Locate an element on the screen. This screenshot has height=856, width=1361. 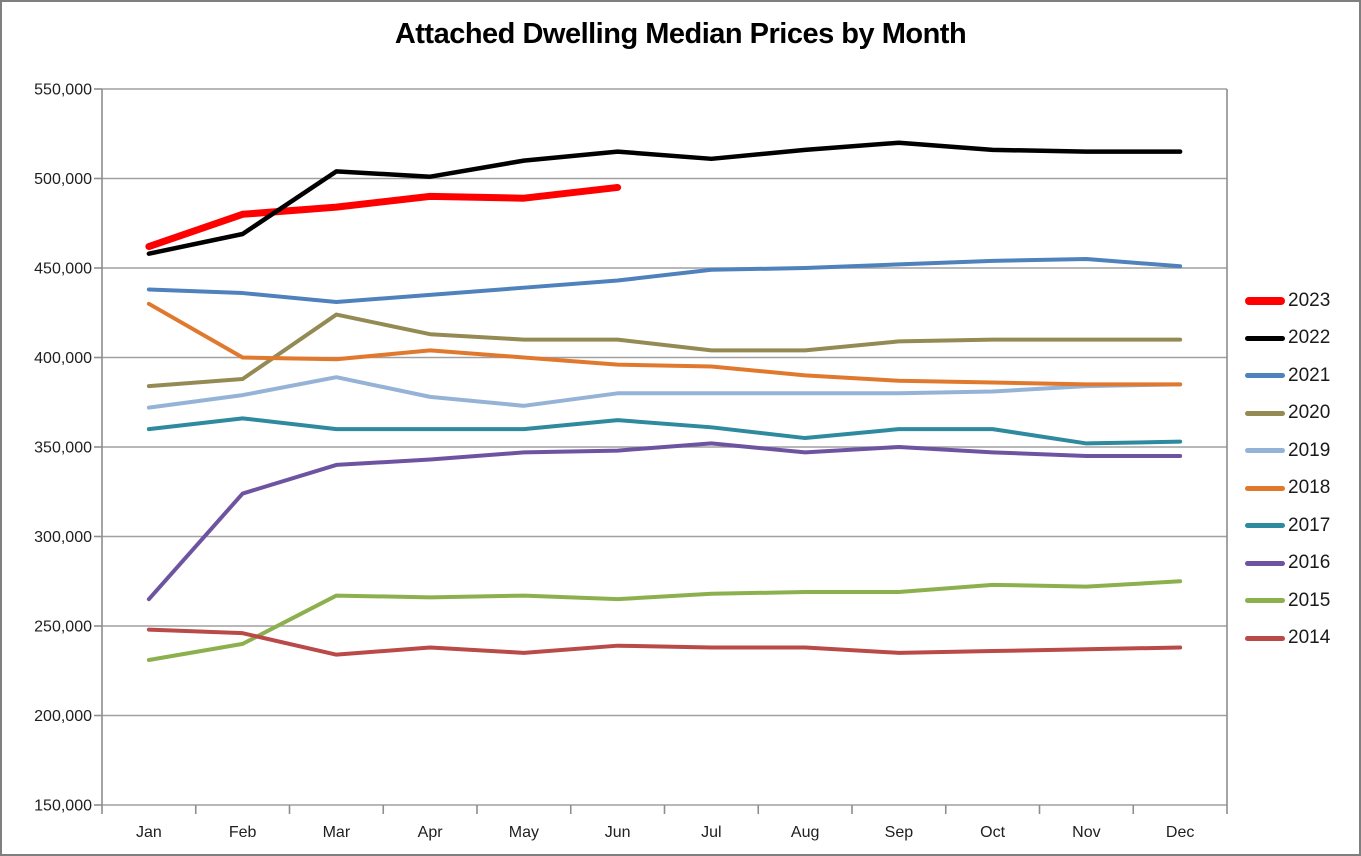
series-line-2022 is located at coordinates (664, 198).